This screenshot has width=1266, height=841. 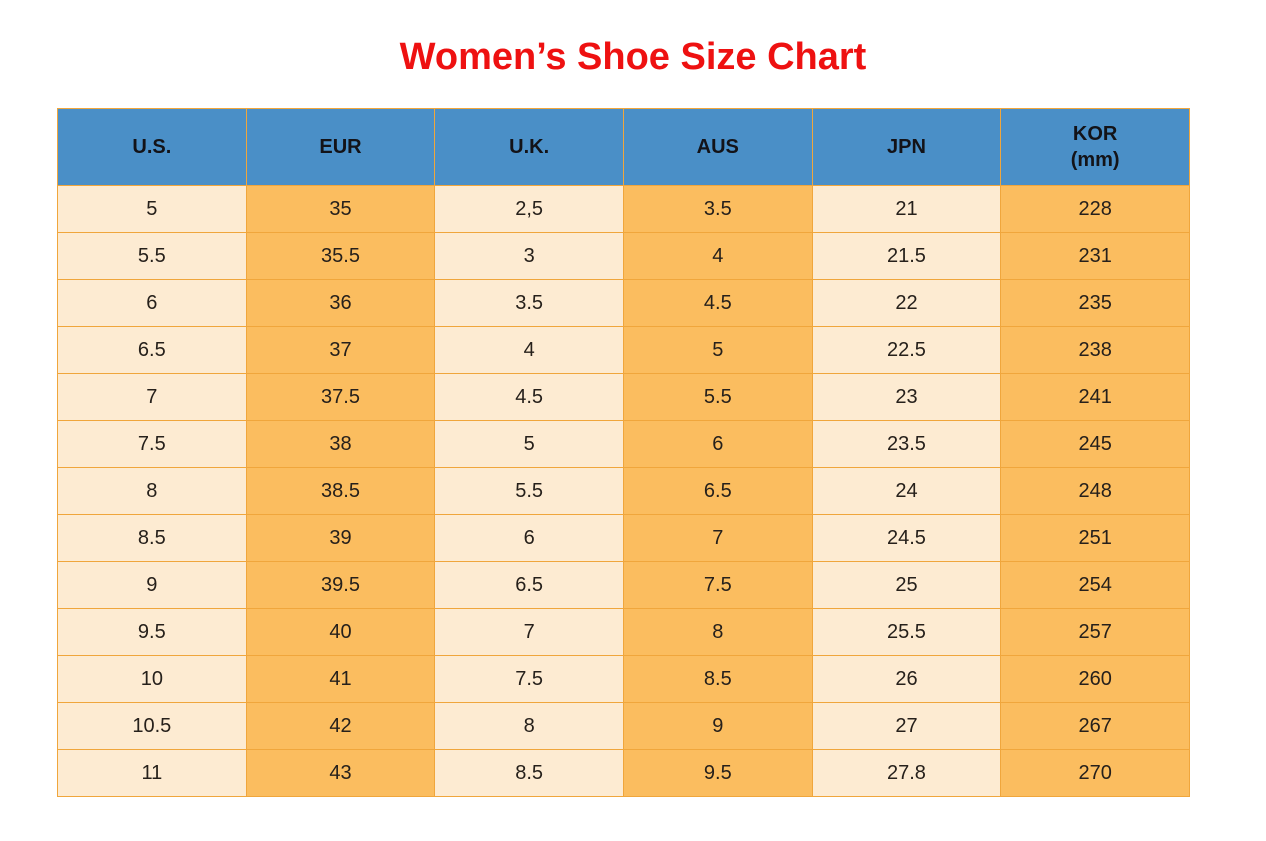 What do you see at coordinates (340, 679) in the screenshot?
I see `table-cell: 41` at bounding box center [340, 679].